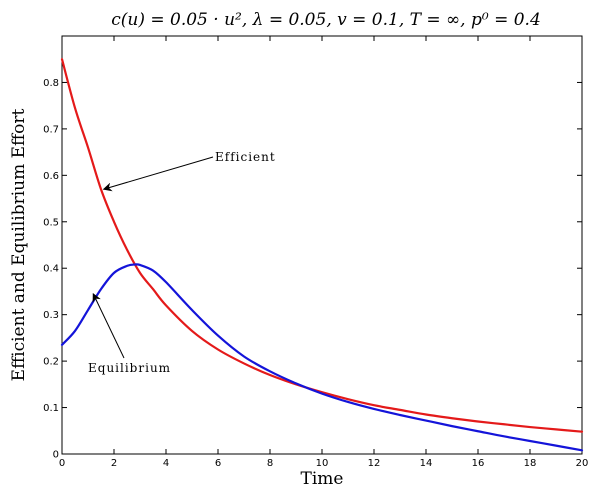 This screenshot has height=489, width=597. What do you see at coordinates (158, 174) in the screenshot?
I see `annotation-arrow-efficient` at bounding box center [158, 174].